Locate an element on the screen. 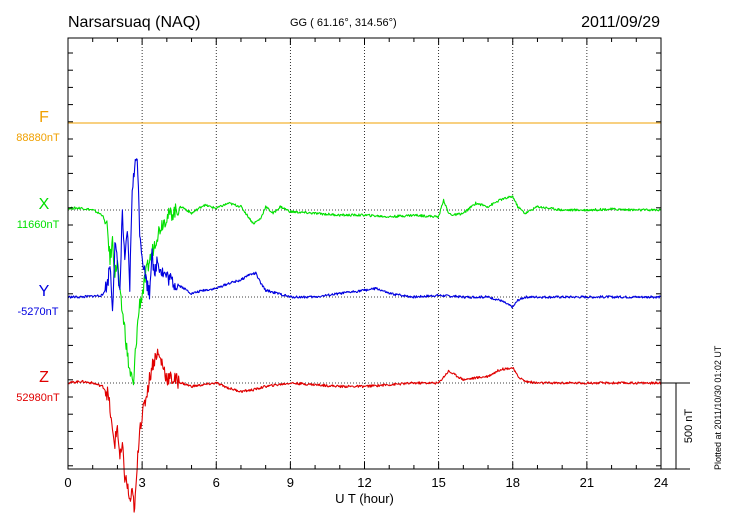  x-tick-label: 9 is located at coordinates (290, 482).